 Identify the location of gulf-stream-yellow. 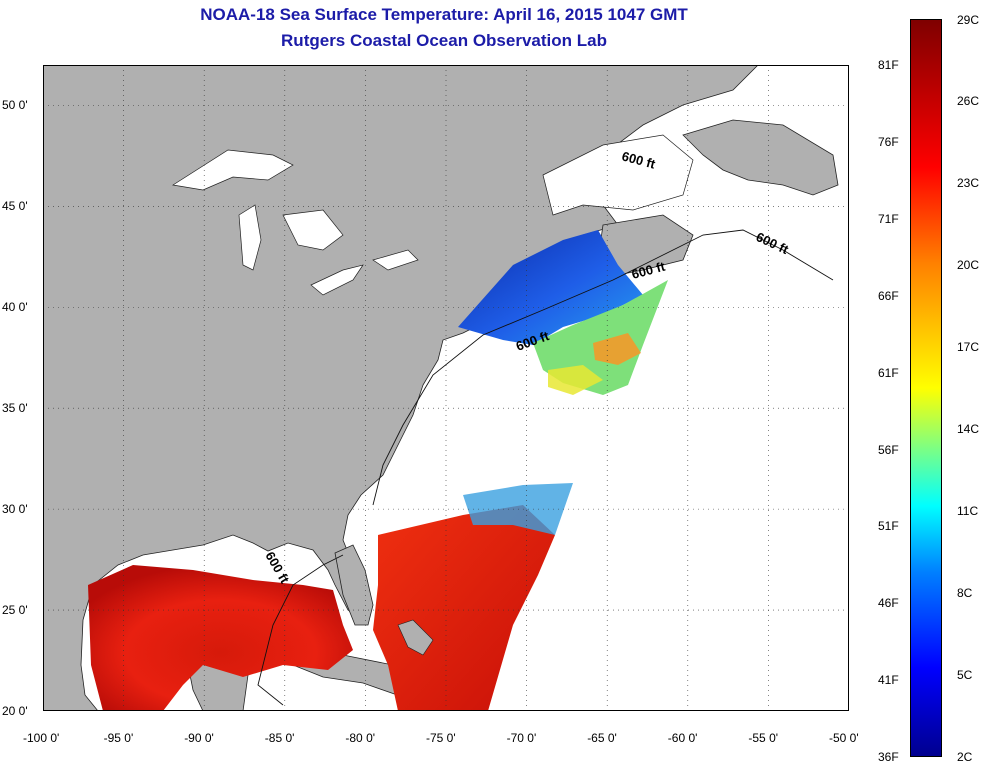
(575, 380).